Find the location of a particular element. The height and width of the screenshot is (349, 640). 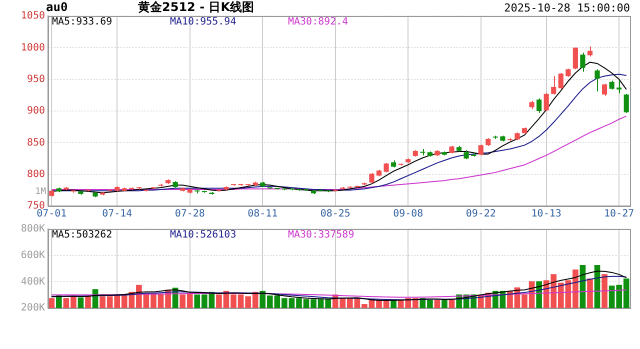

y-tick-label: 850 is located at coordinates (35, 142).